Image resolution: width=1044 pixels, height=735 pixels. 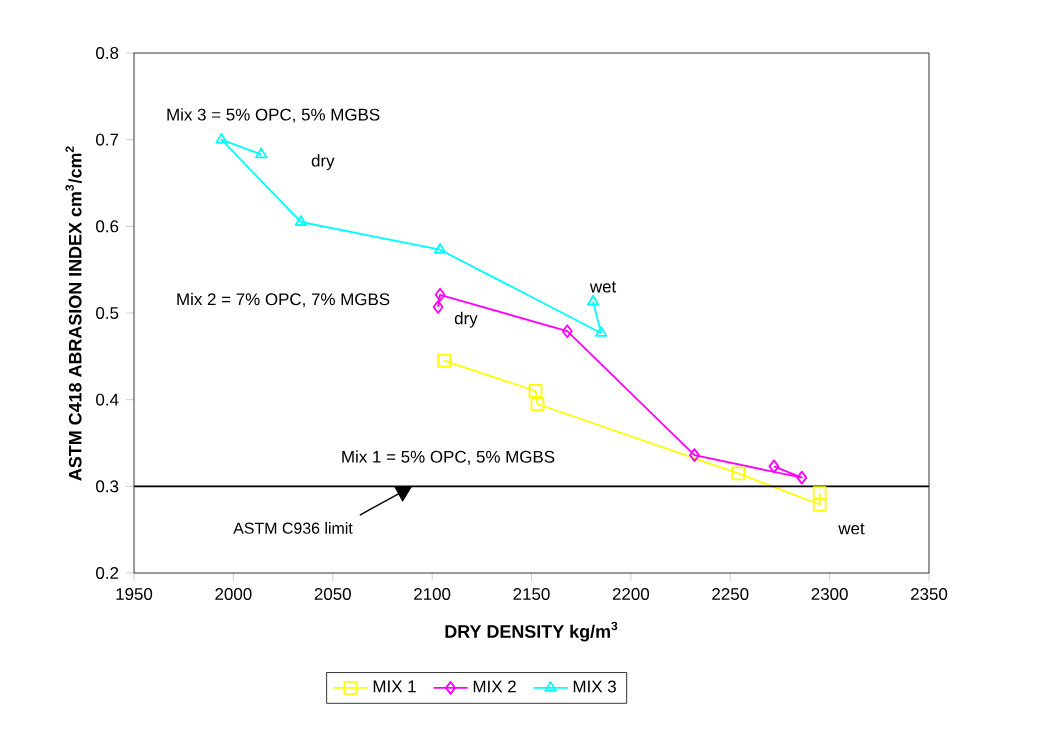 What do you see at coordinates (594, 686) in the screenshot?
I see `legend-label: MIX 3` at bounding box center [594, 686].